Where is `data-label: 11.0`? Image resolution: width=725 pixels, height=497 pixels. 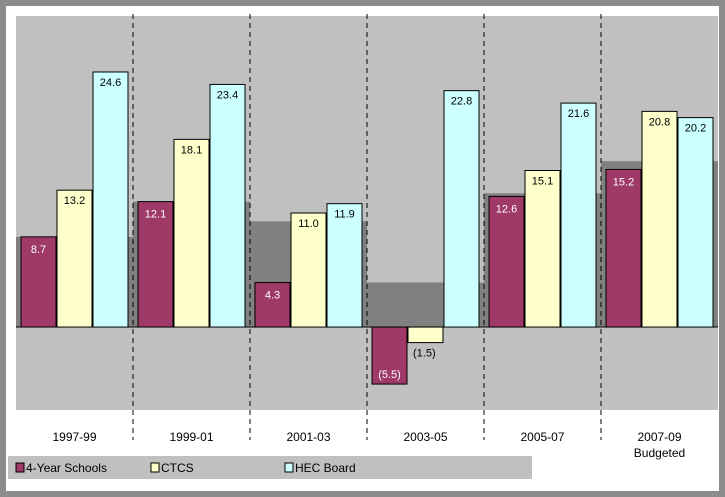
data-label: 11.0 is located at coordinates (308, 224).